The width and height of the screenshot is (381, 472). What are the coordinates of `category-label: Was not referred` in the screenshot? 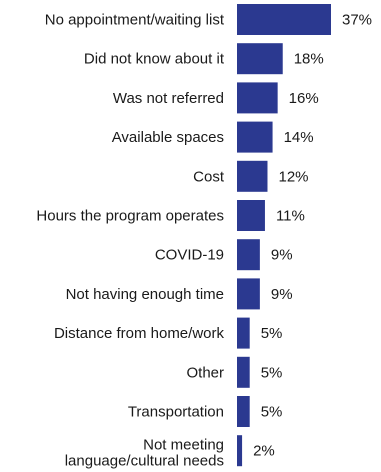 It's located at (168, 98).